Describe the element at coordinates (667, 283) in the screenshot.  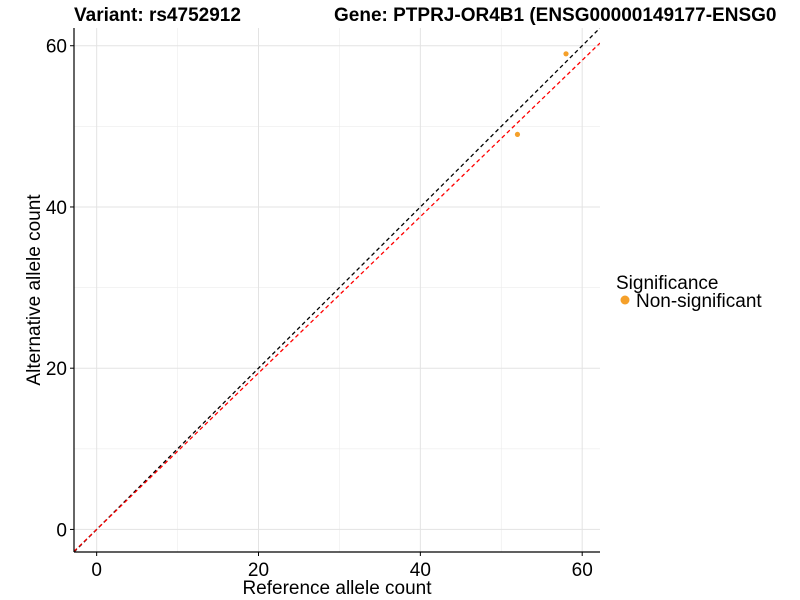
I see `legend-title: Significance` at that location.